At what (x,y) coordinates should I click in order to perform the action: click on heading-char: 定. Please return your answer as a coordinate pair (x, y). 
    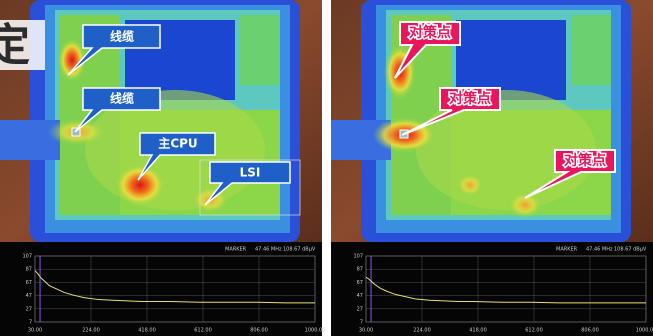
    Looking at the image, I should click on (15, 45).